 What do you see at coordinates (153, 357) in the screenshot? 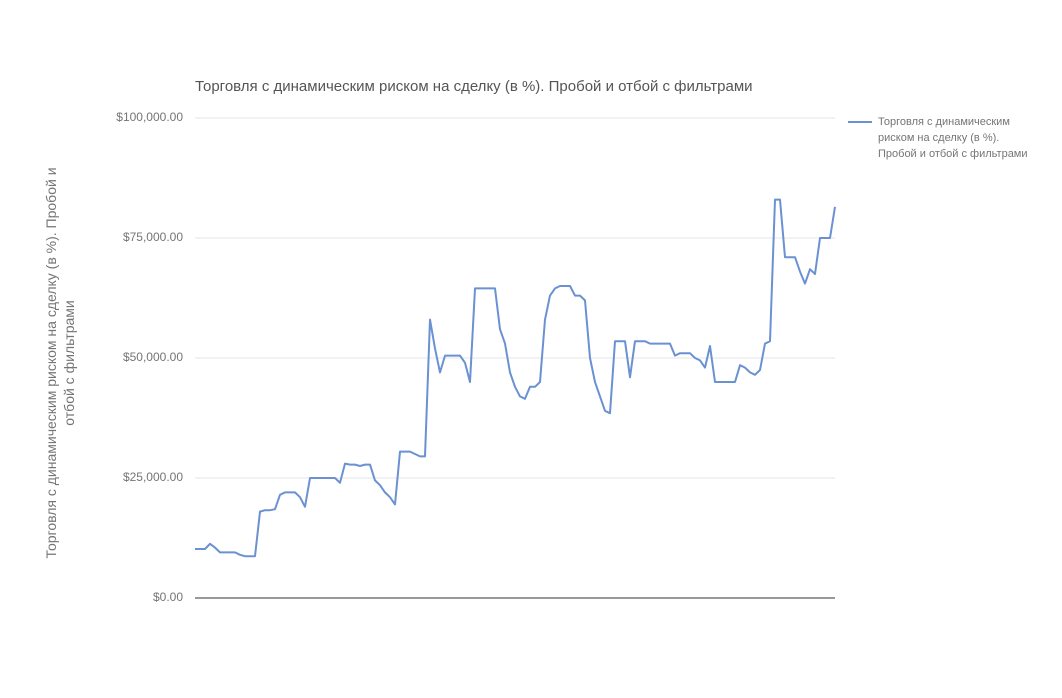
I see `y-tick-label: $50,000.00` at bounding box center [153, 357].